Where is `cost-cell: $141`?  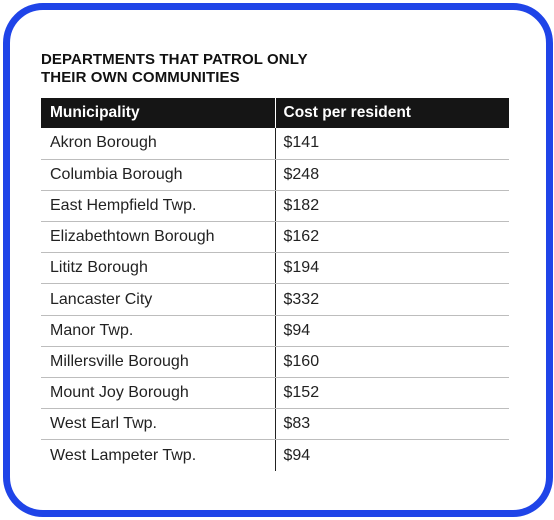
cost-cell: $141 is located at coordinates (391, 144).